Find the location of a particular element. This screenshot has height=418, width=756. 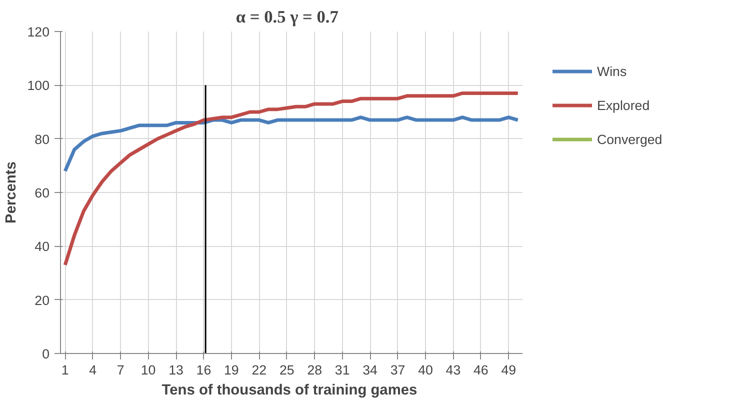

y-tick-label: 60 is located at coordinates (42, 193).